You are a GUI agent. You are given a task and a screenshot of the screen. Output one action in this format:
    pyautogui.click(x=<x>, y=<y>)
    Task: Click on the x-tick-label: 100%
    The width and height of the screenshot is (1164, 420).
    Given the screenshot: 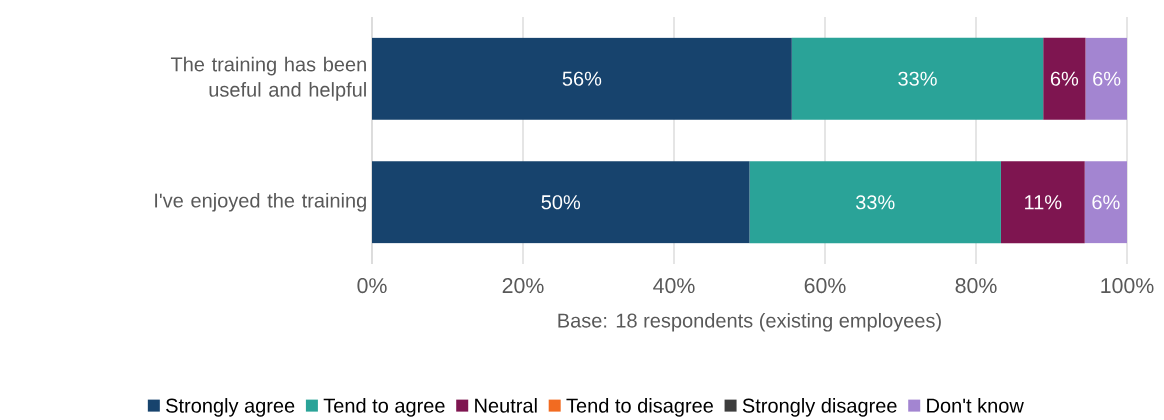 What is the action you would take?
    pyautogui.click(x=1127, y=286)
    